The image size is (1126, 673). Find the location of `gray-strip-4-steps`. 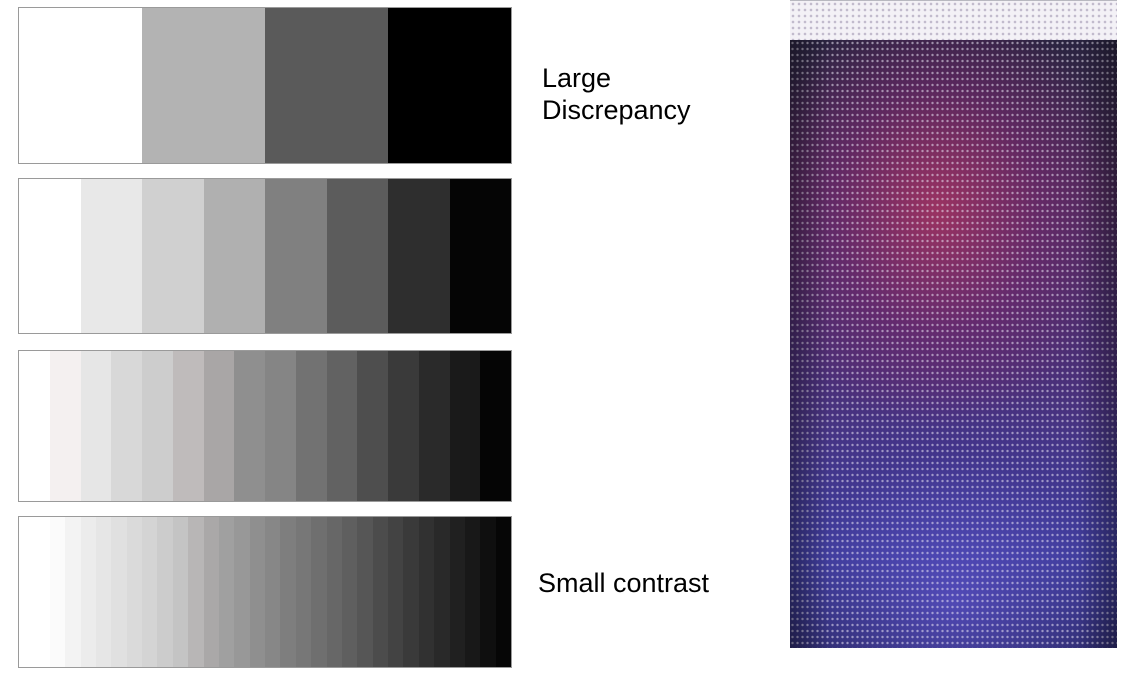

gray-strip-4-steps is located at coordinates (265, 85).